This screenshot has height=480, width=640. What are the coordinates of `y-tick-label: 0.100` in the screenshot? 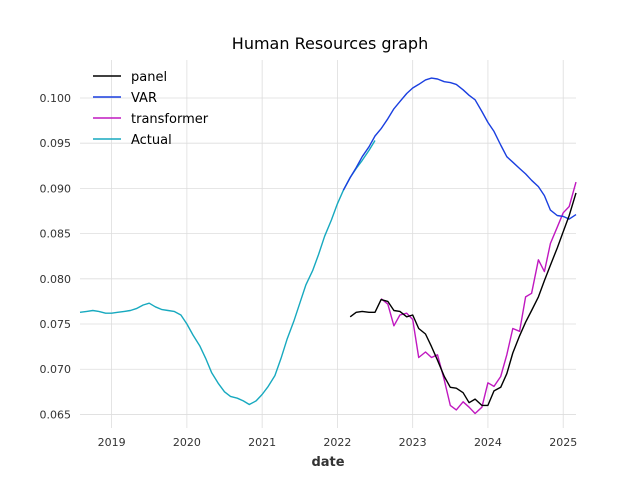 It's located at (56, 98).